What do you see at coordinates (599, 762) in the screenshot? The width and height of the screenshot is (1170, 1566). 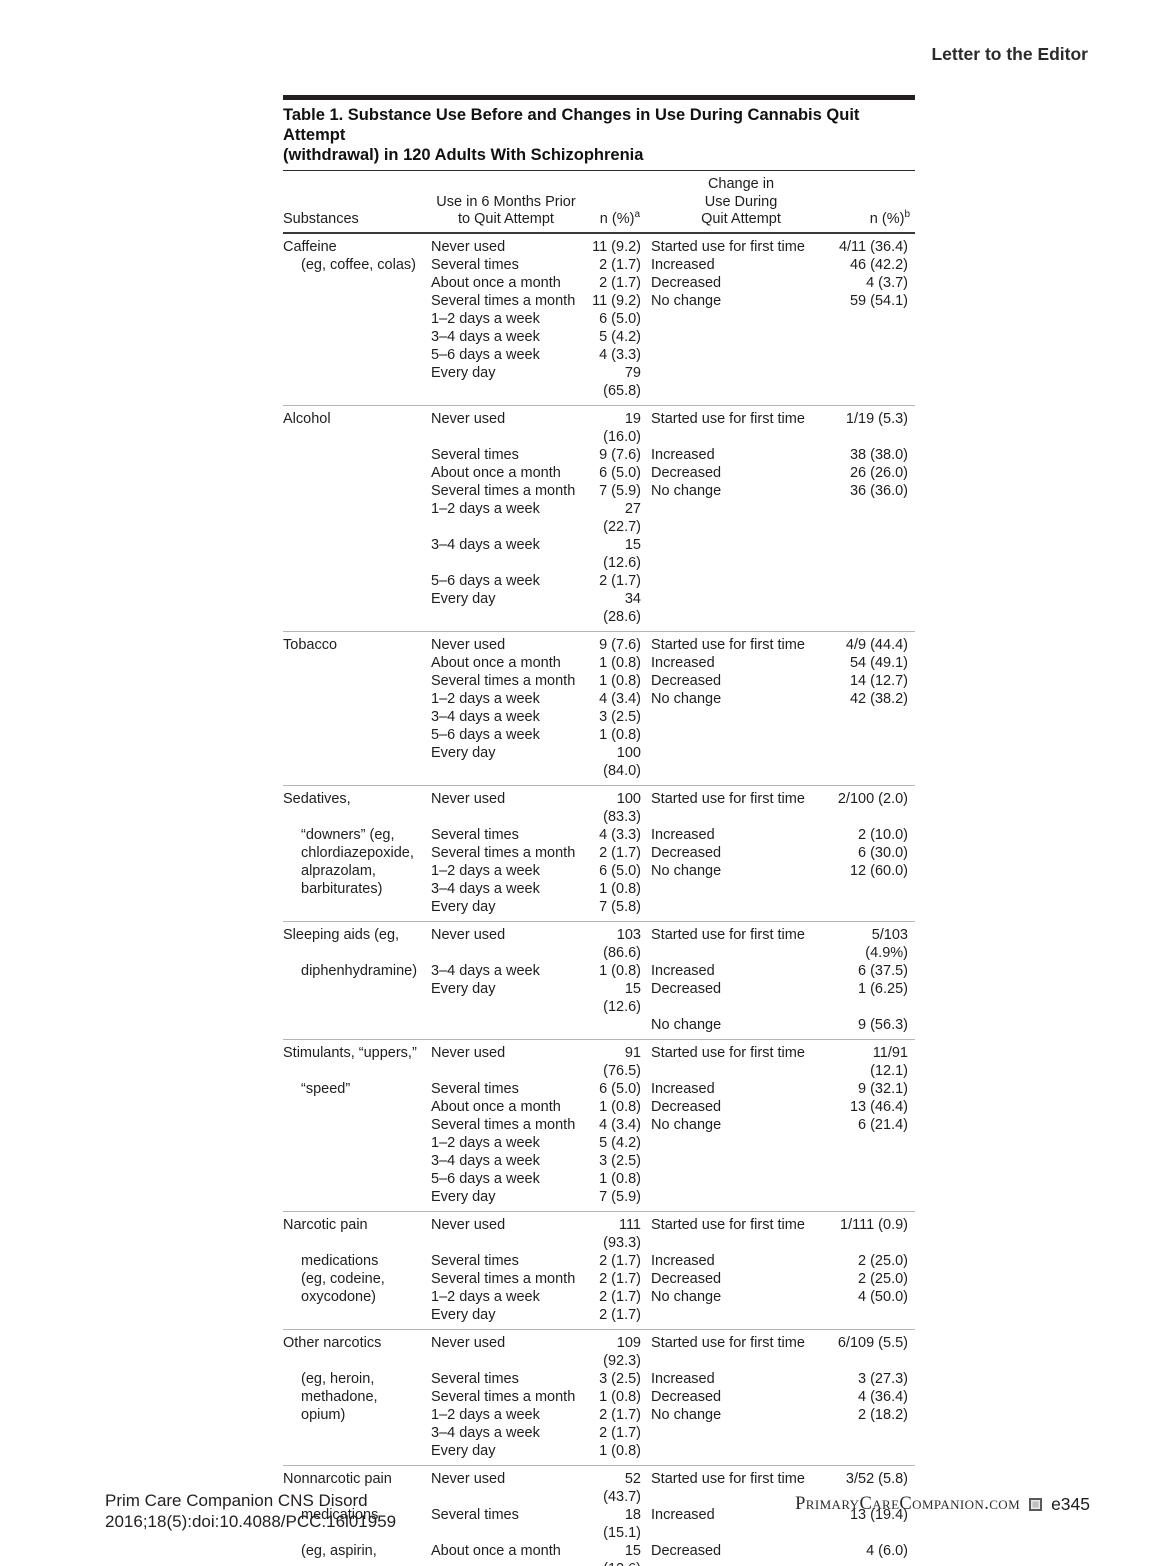 I see `table-row: Every day 100 (84.0)` at bounding box center [599, 762].